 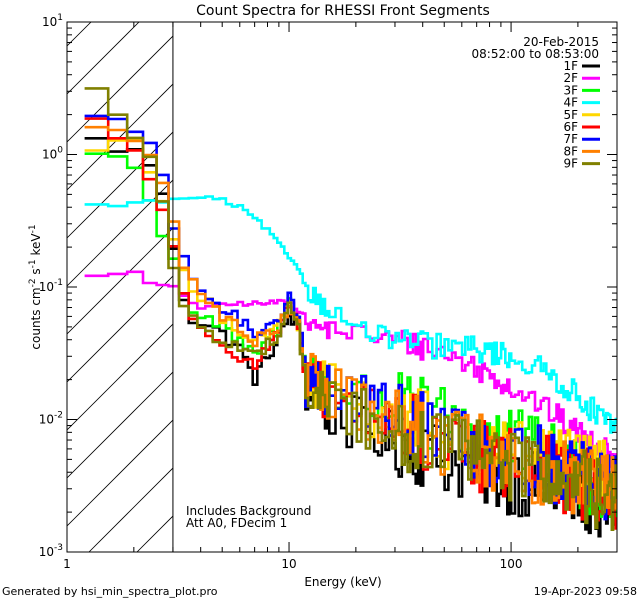 What do you see at coordinates (570, 151) in the screenshot?
I see `legend-label-8F: 8F` at bounding box center [570, 151].